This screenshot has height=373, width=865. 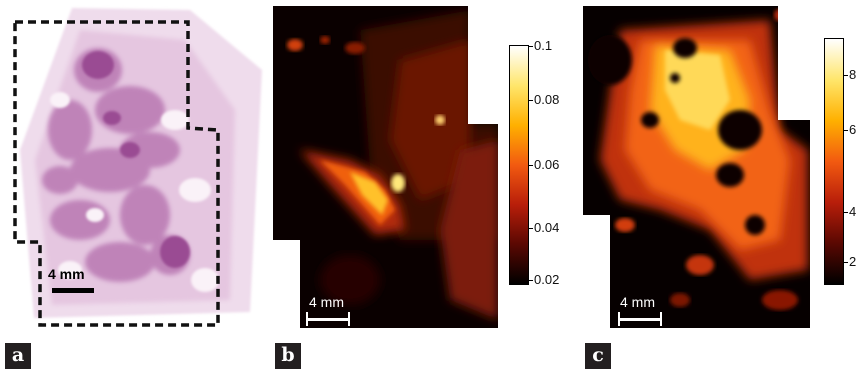 What do you see at coordinates (543, 45) in the screenshot?
I see `colorbar-b-tick: 0.1` at bounding box center [543, 45].